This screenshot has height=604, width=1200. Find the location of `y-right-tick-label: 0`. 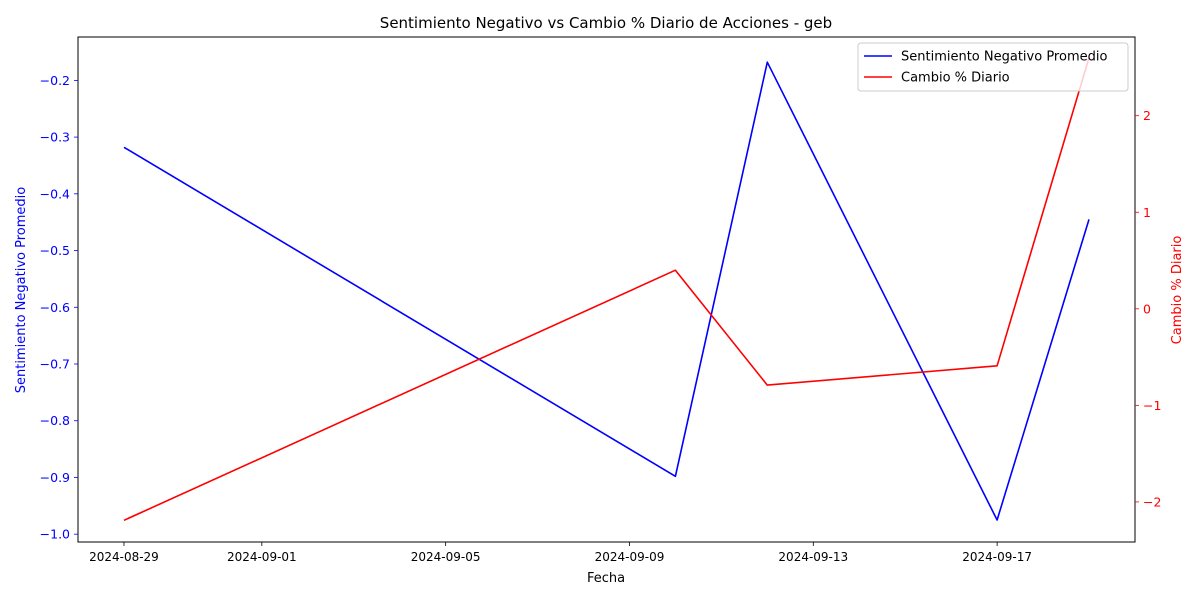

y-right-tick-label: 0 is located at coordinates (1147, 308).